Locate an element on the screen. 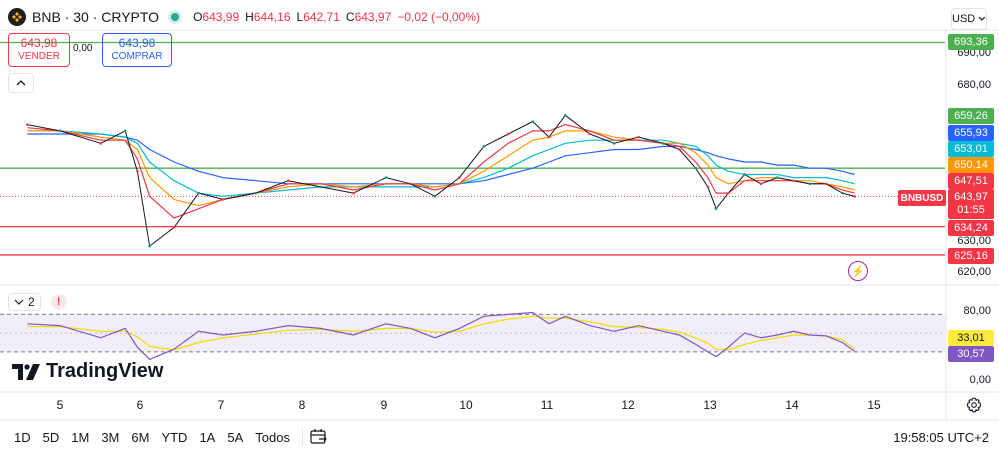 This screenshot has height=457, width=999. high-value: 644,16 is located at coordinates (272, 17).